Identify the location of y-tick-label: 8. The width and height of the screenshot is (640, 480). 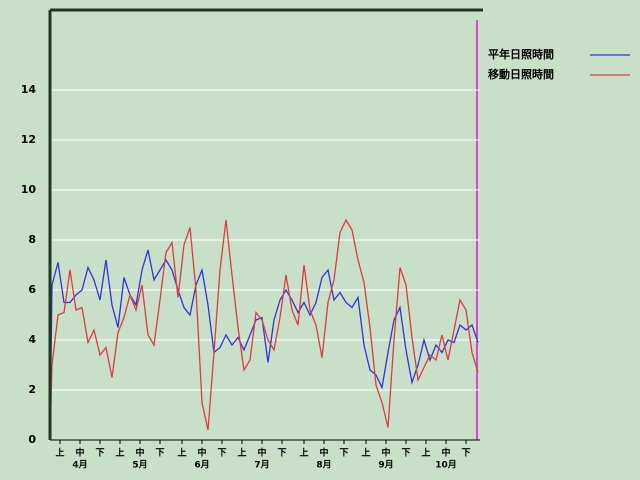
(32, 239).